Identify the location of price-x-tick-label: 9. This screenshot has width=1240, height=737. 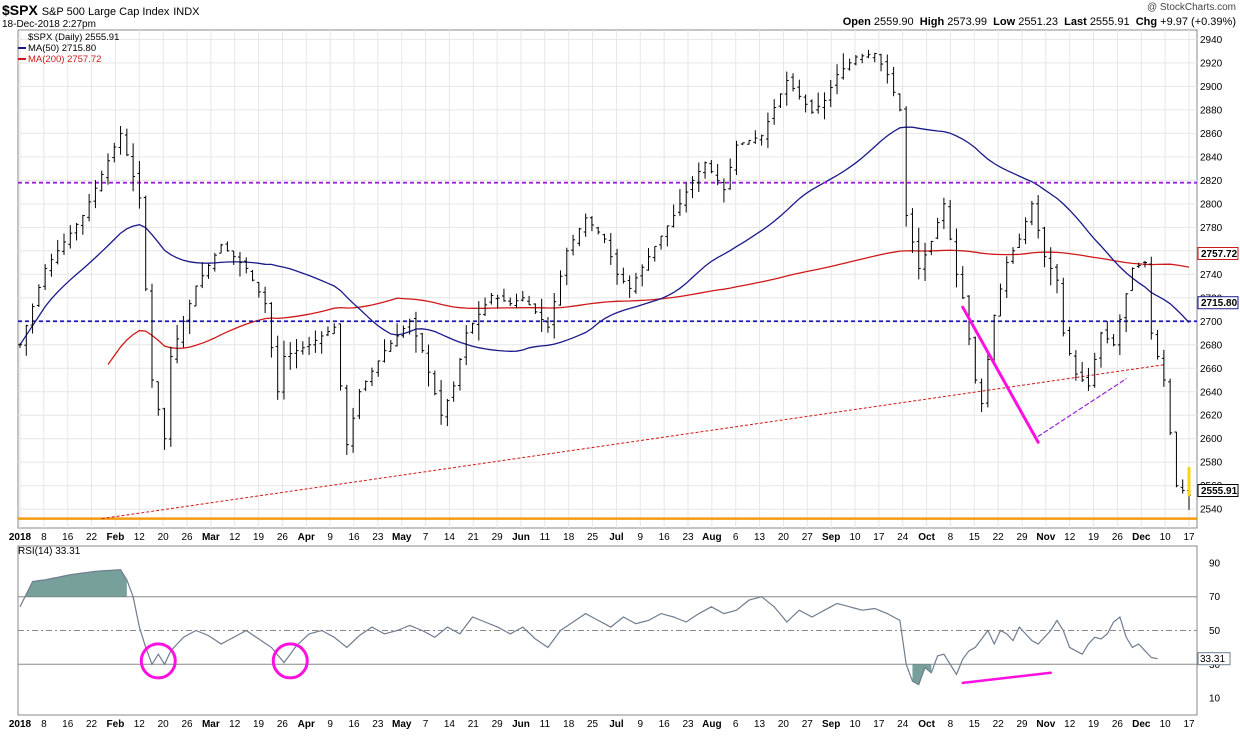
(330, 537).